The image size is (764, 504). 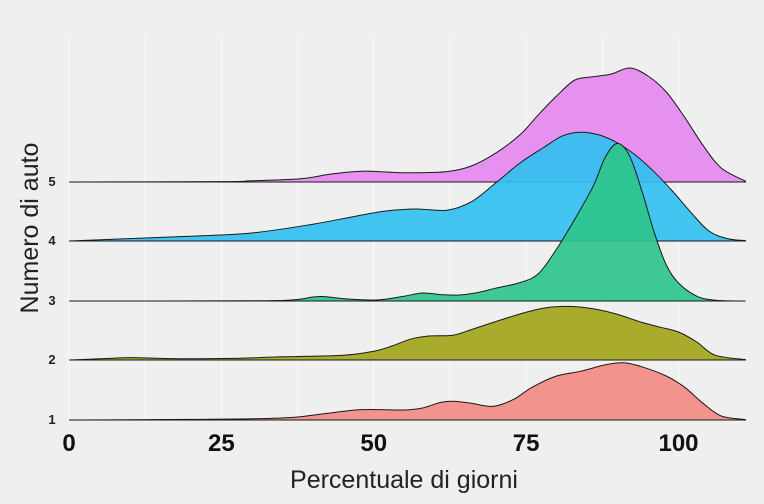 What do you see at coordinates (404, 480) in the screenshot?
I see `x-axis-title: Percentuale di giorni` at bounding box center [404, 480].